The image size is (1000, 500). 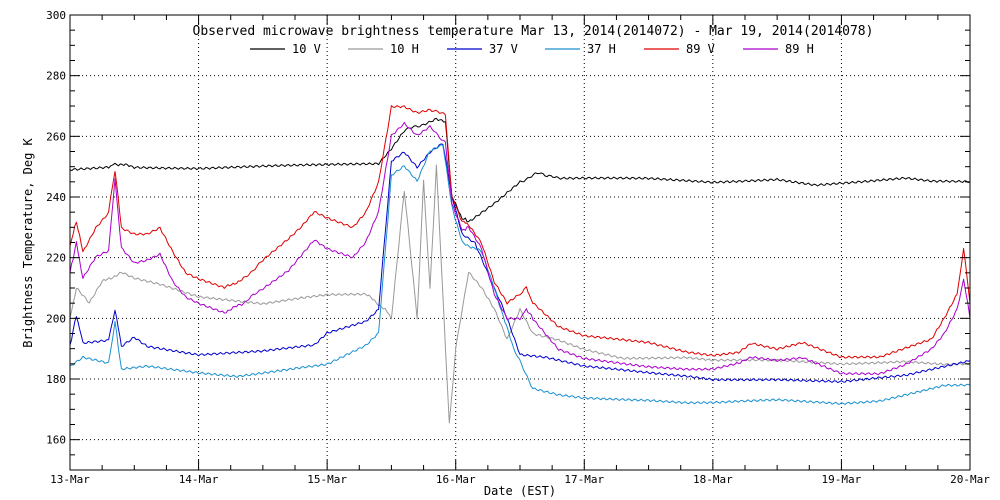 I want to click on x-tick-label: 13-Mar, so click(x=70, y=479).